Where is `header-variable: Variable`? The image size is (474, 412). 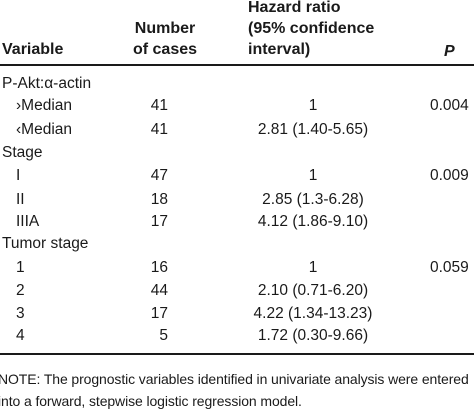 header-variable: Variable is located at coordinates (33, 49).